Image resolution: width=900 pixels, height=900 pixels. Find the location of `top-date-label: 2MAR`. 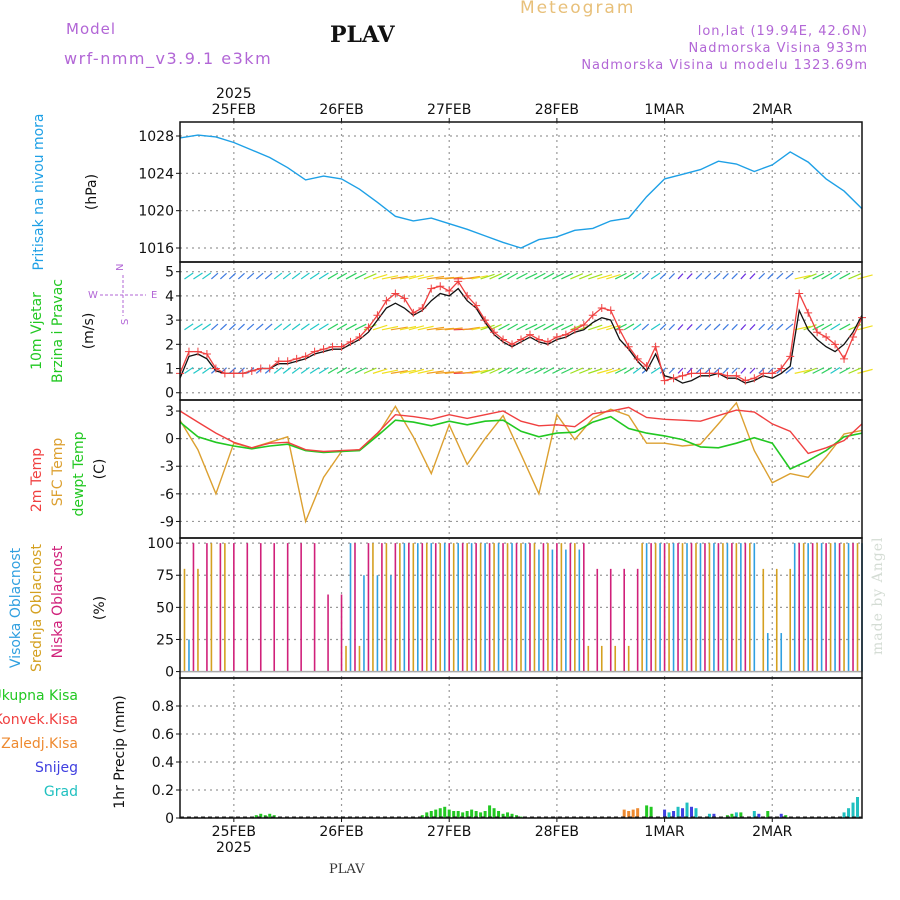

top-date-label: 2MAR is located at coordinates (772, 110).